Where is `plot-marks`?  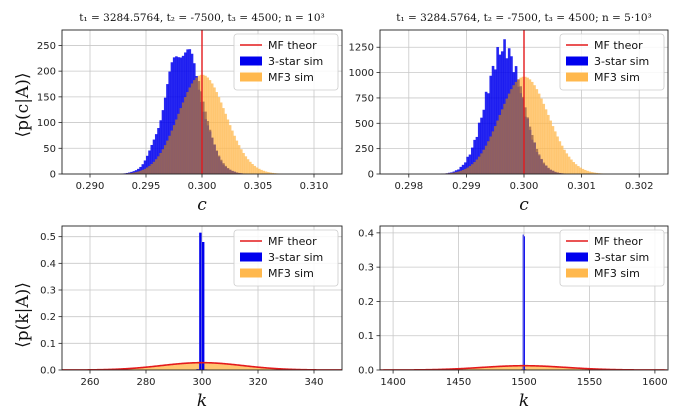 plot-marks is located at coordinates (524, 102).